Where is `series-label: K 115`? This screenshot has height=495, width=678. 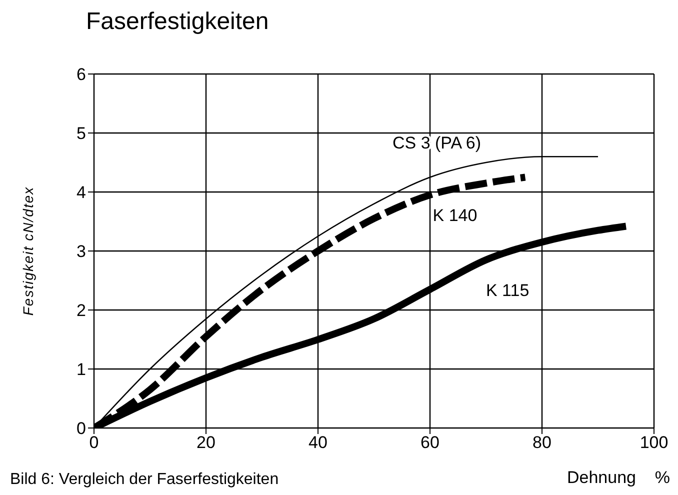
series-label: K 115 is located at coordinates (508, 290).